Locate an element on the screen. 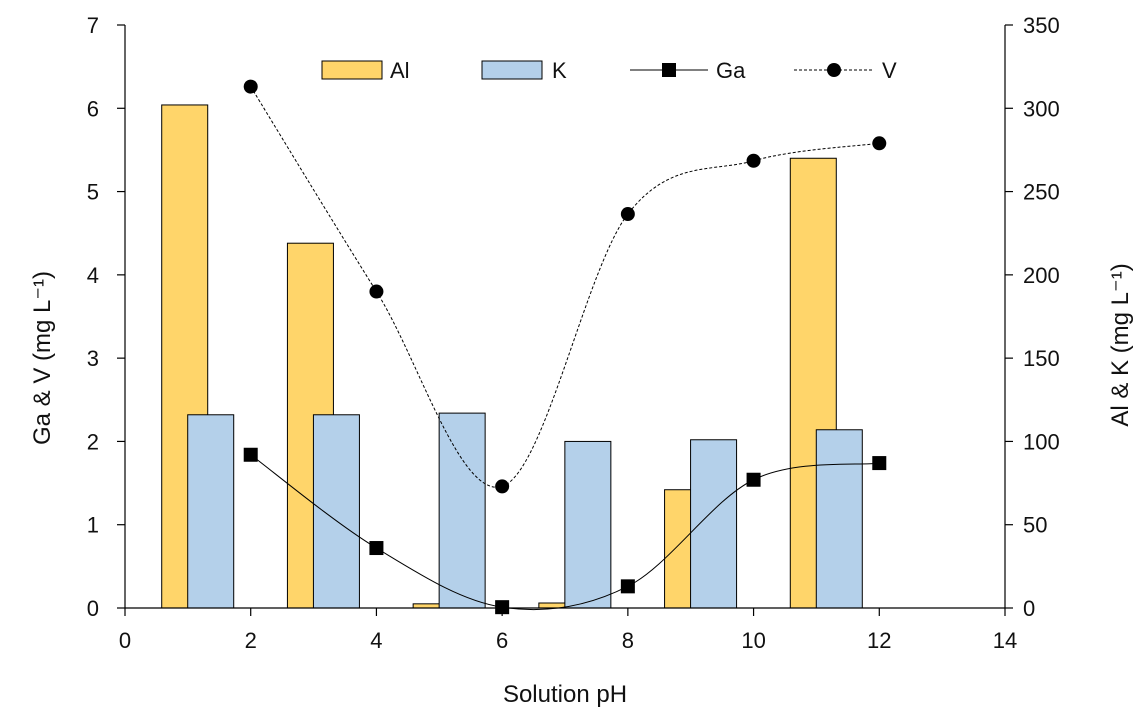 The width and height of the screenshot is (1140, 710). legend: Al K Ga V is located at coordinates (609, 70).